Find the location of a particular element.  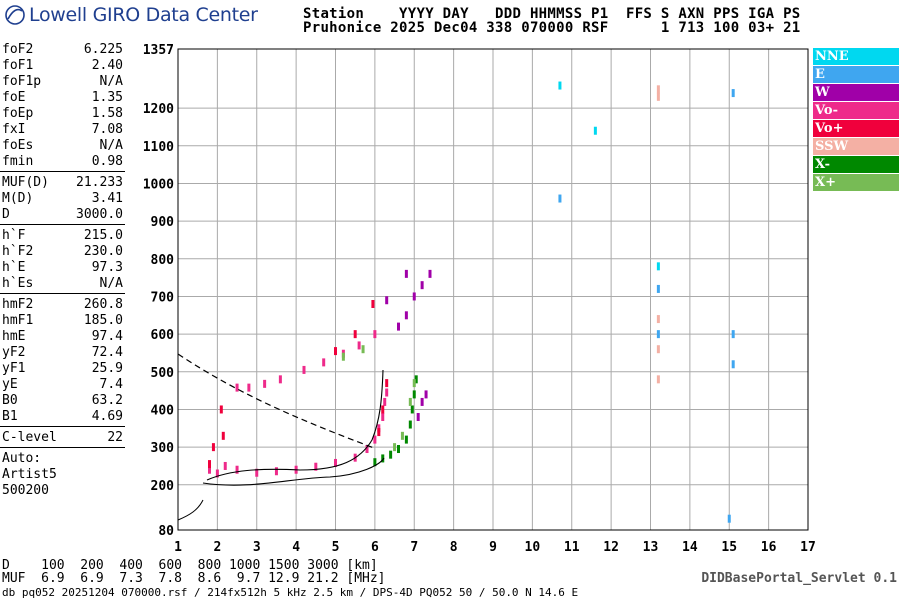

param-value: 1.58 is located at coordinates (107, 113).